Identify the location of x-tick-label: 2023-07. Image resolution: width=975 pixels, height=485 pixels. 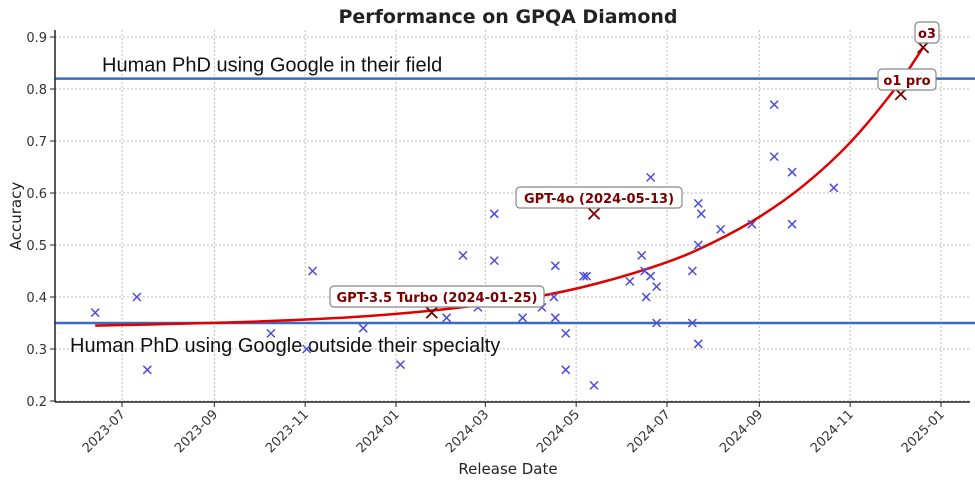
(104, 431).